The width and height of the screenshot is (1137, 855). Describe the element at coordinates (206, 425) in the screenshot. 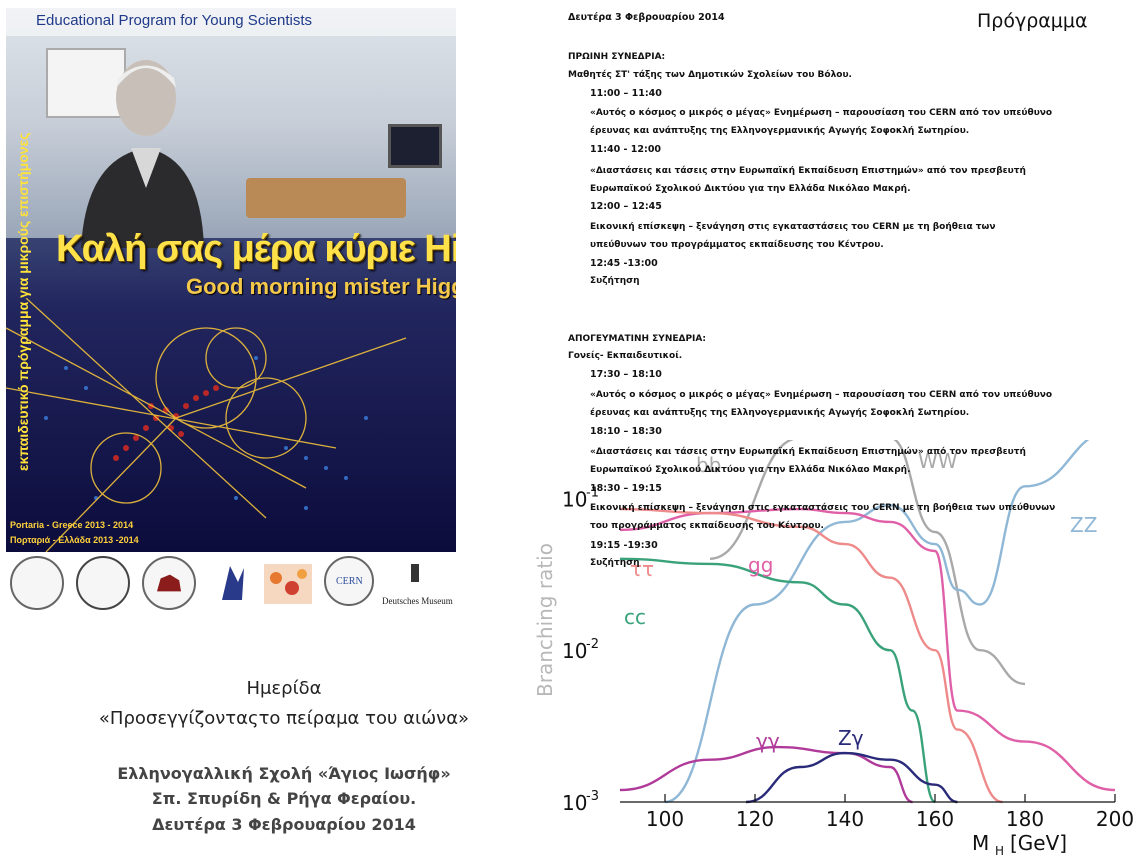

I see `particle-collision-graphic` at that location.